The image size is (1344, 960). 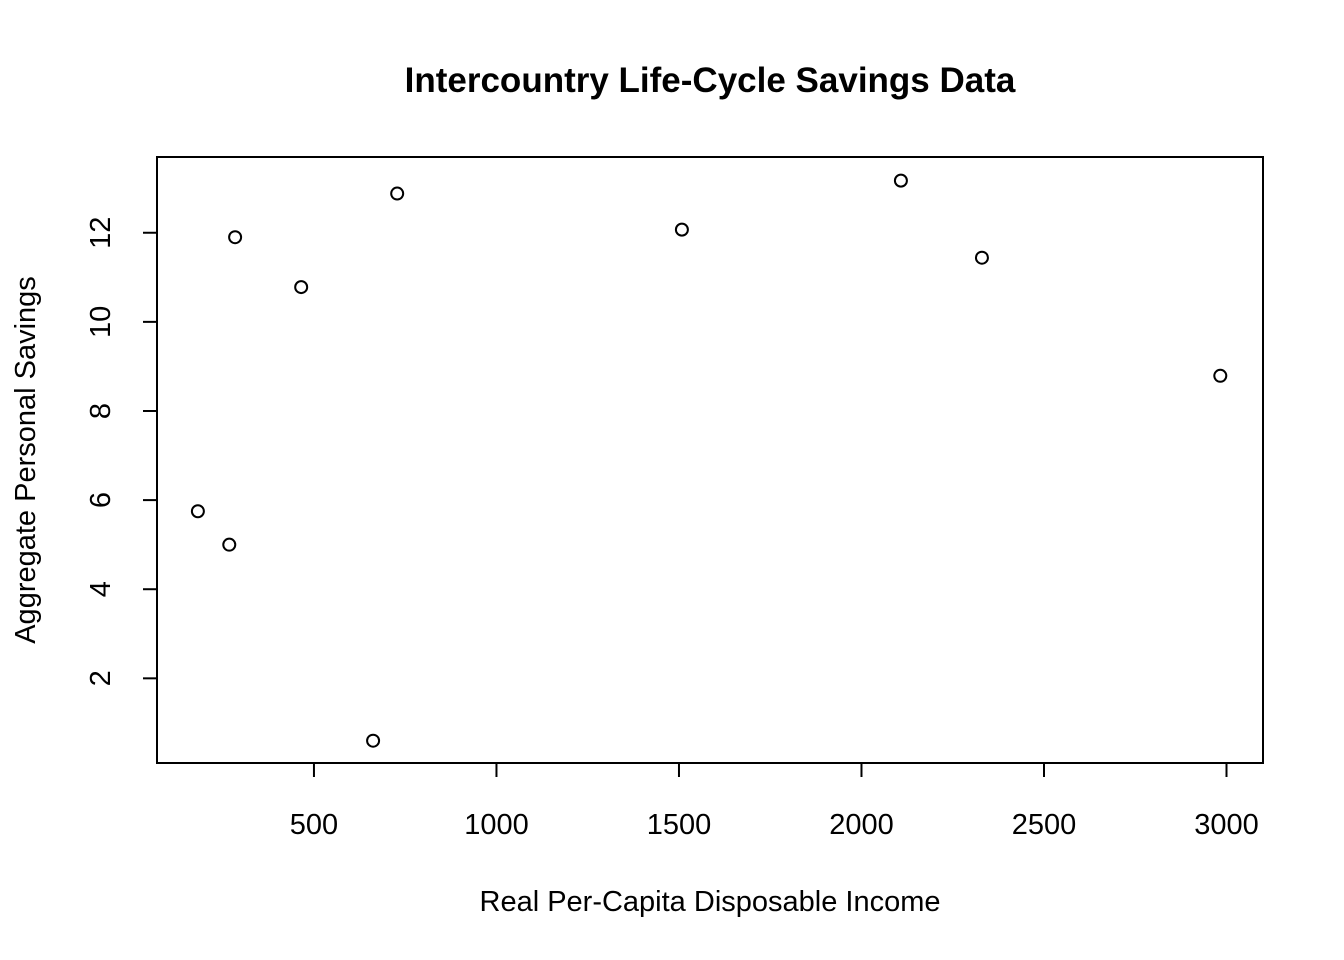 What do you see at coordinates (314, 825) in the screenshot?
I see `x-tick-label: 500` at bounding box center [314, 825].